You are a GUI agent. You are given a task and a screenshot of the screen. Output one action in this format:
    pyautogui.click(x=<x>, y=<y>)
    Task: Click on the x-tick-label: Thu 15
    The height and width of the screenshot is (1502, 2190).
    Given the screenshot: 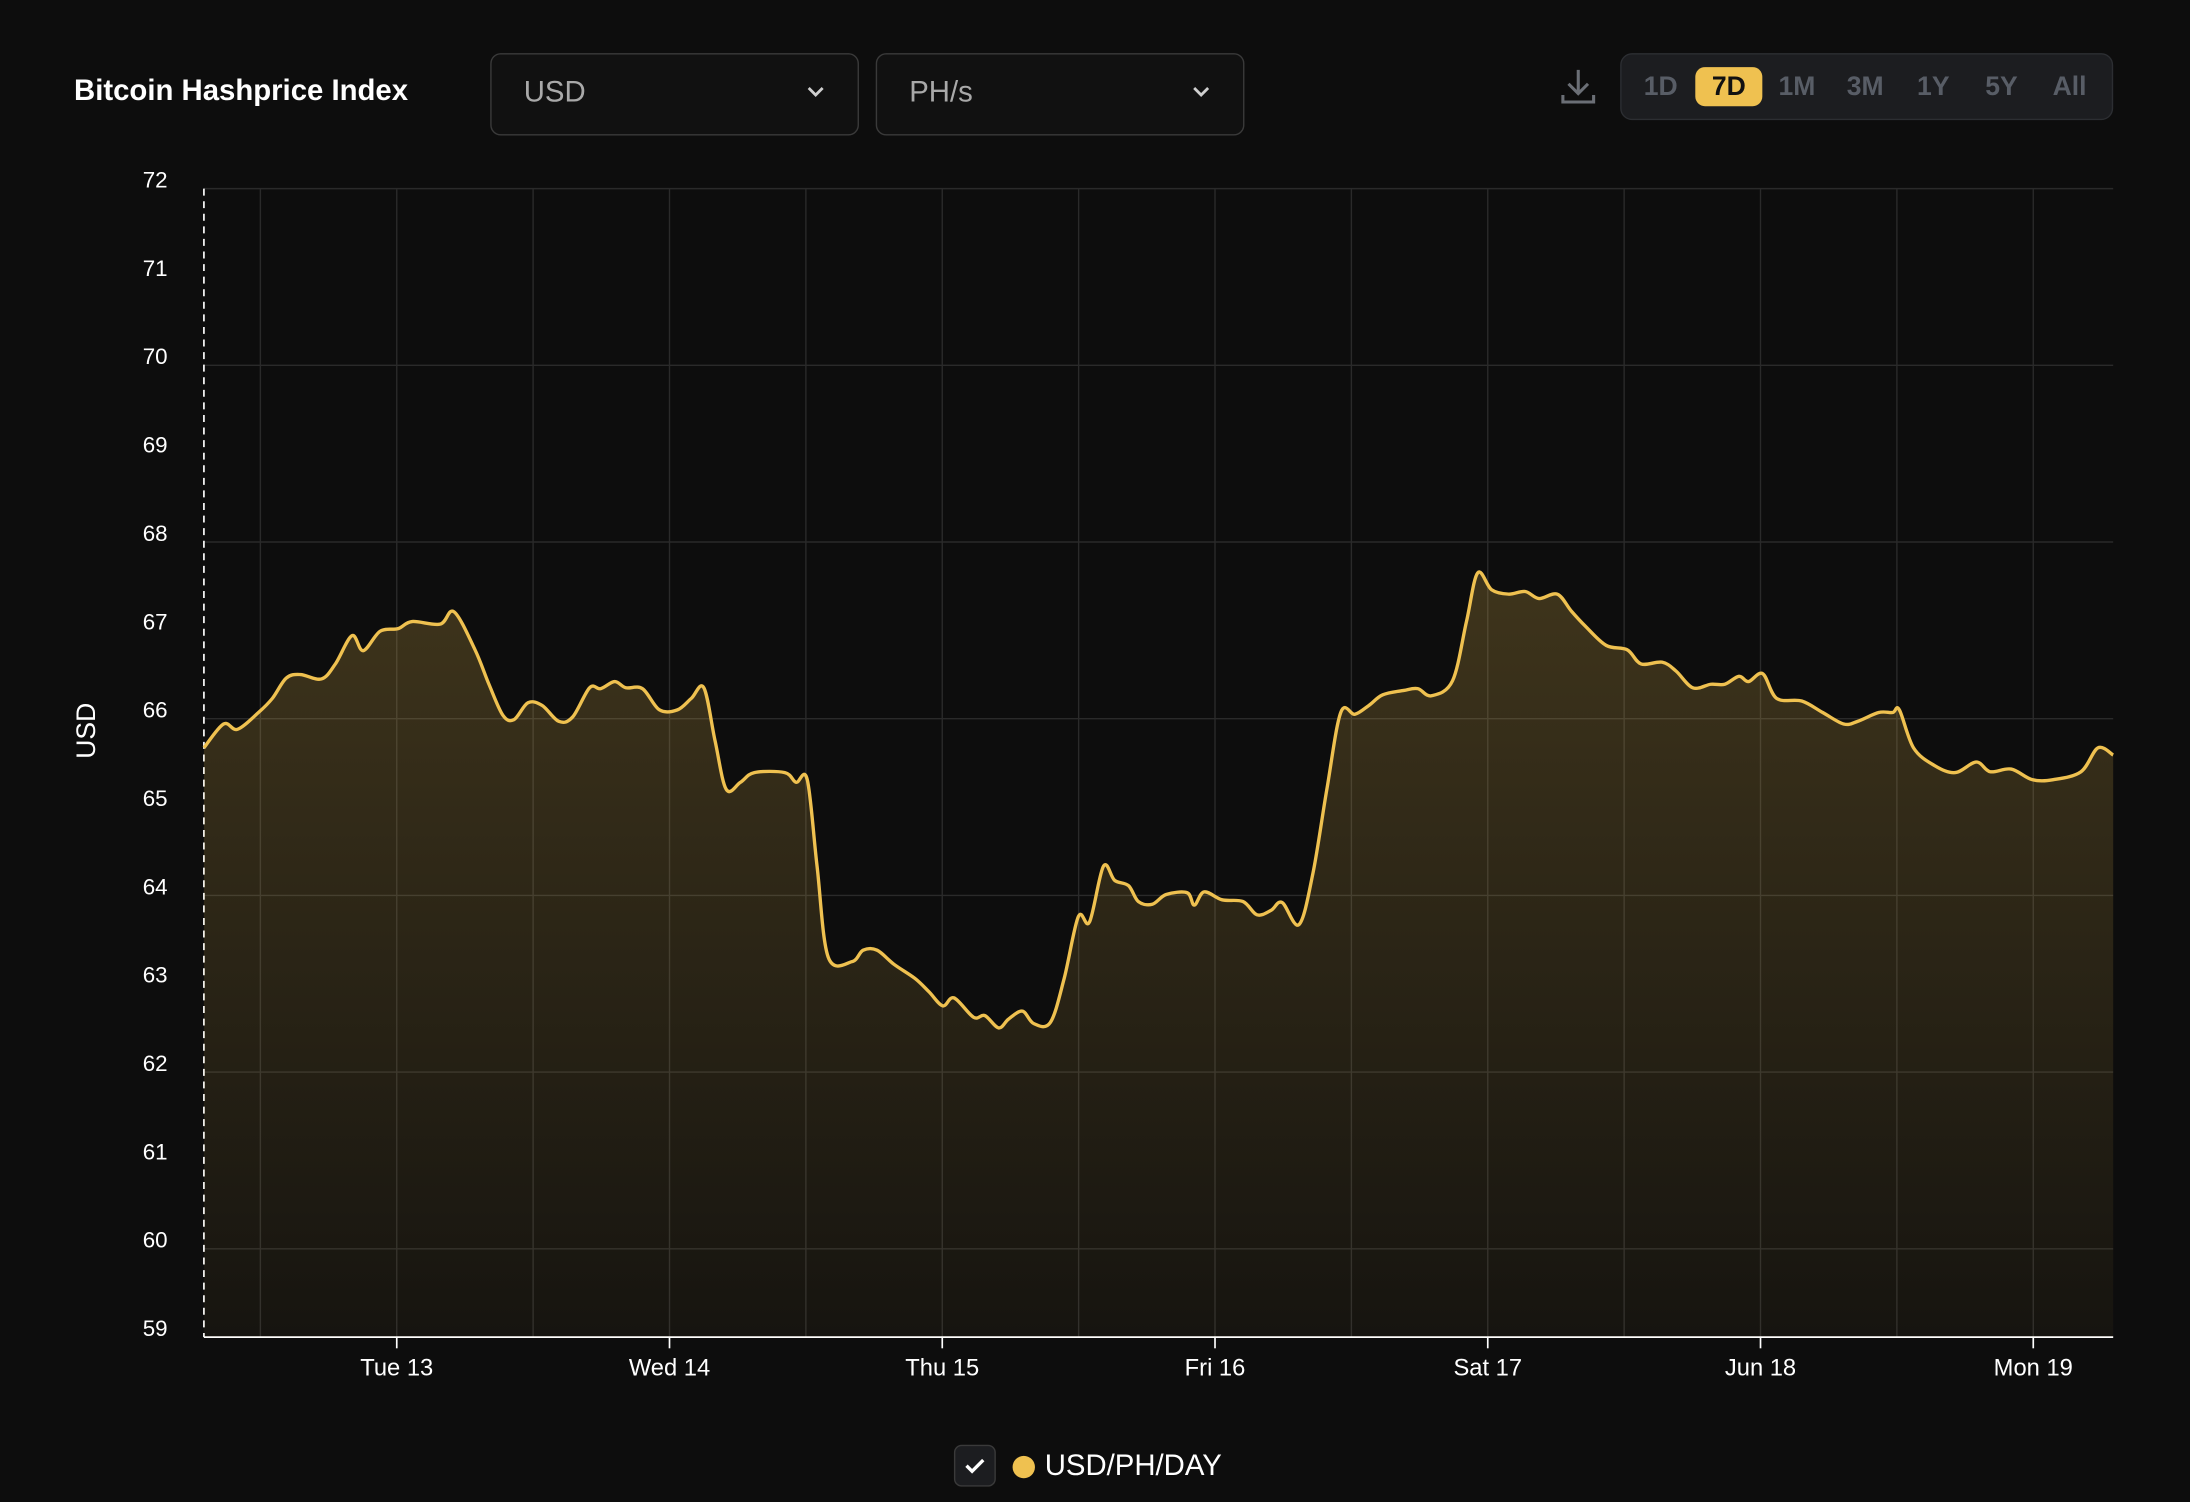 What is the action you would take?
    pyautogui.click(x=942, y=1369)
    